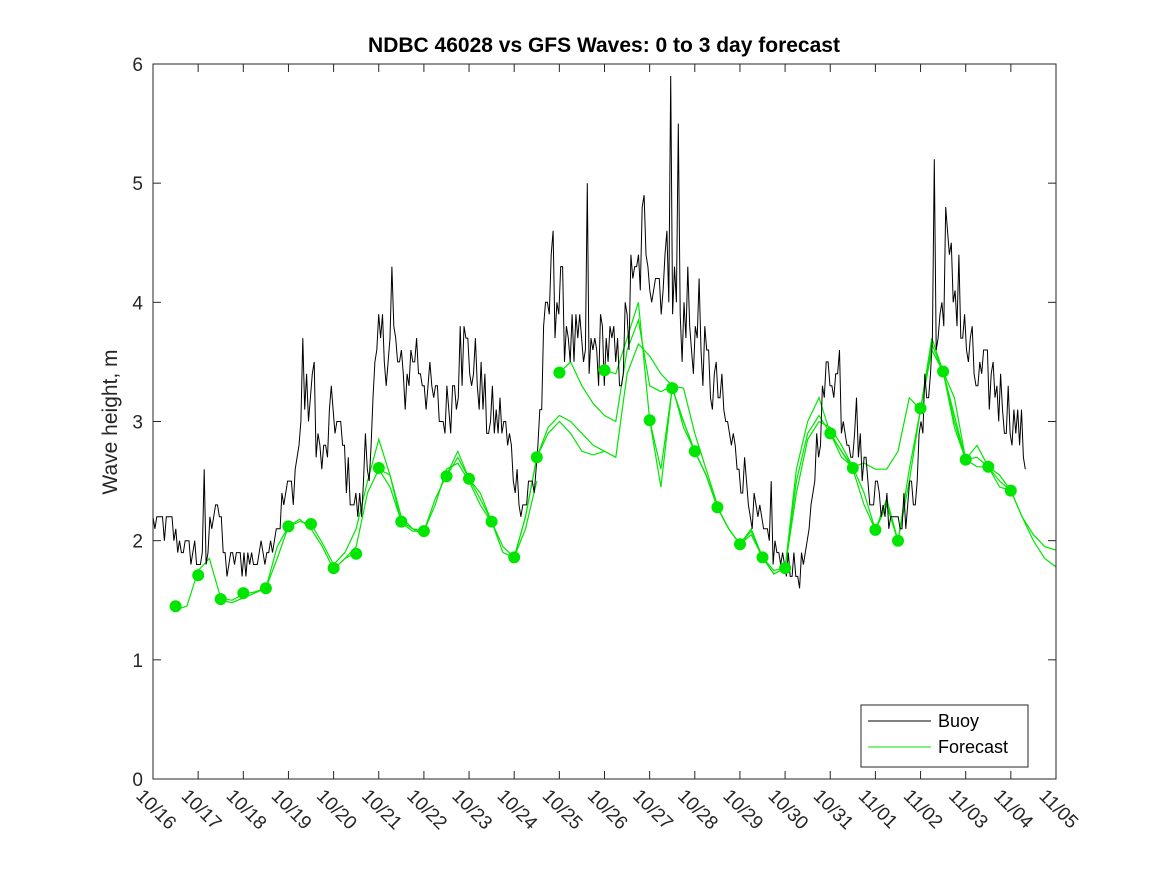 This screenshot has width=1167, height=875. I want to click on legend-forecast-label: Forecast, so click(973, 747).